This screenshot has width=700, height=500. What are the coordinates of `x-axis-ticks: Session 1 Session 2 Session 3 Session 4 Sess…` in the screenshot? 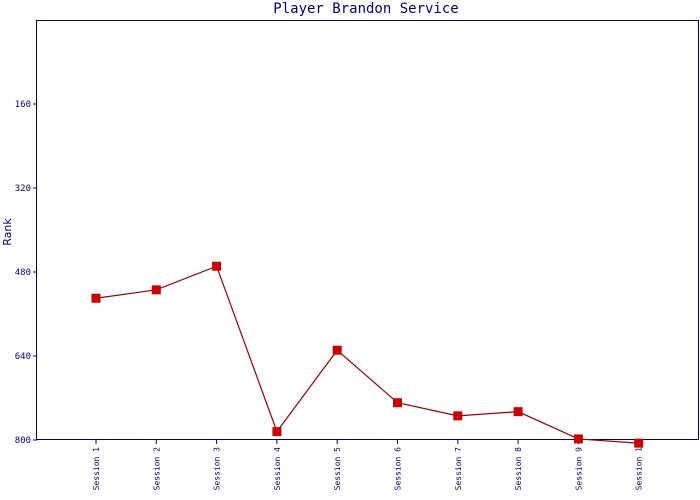 It's located at (368, 465).